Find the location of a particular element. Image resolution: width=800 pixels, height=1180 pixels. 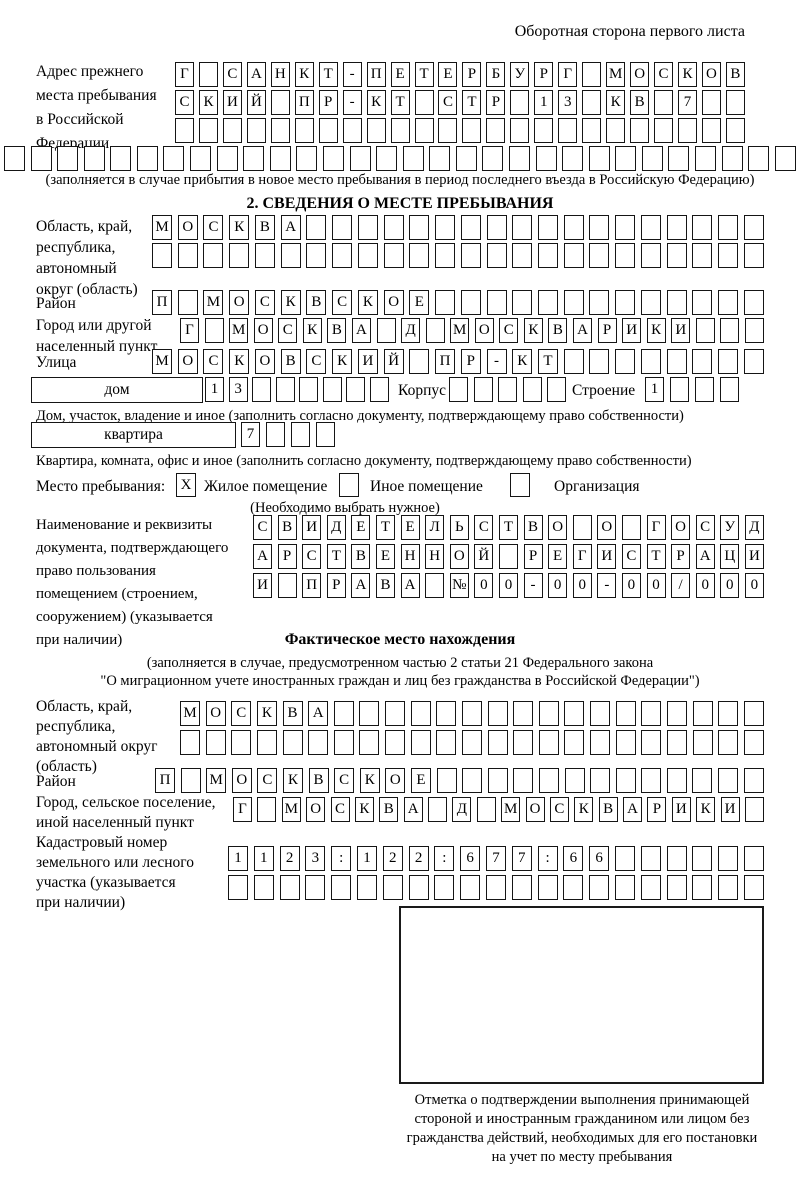

char-cell: : is located at coordinates (547, 858).